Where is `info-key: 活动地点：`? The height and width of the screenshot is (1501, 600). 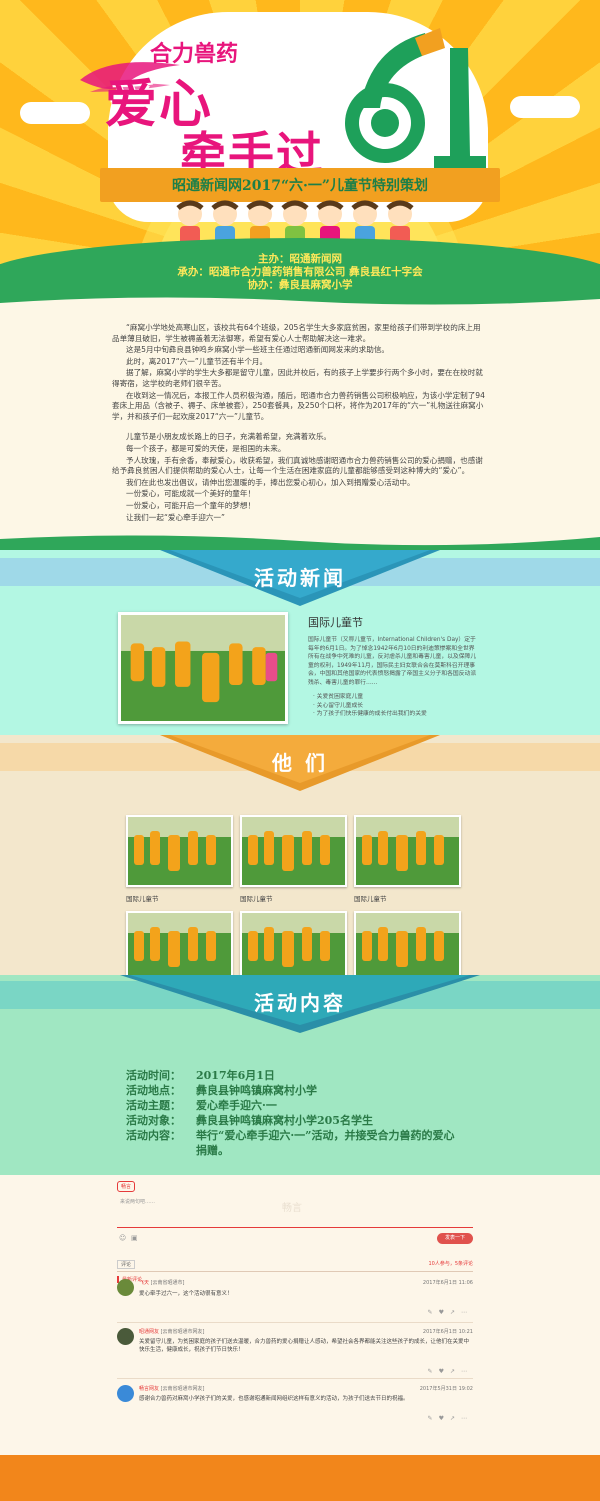
info-key: 活动地点： is located at coordinates (153, 1090).